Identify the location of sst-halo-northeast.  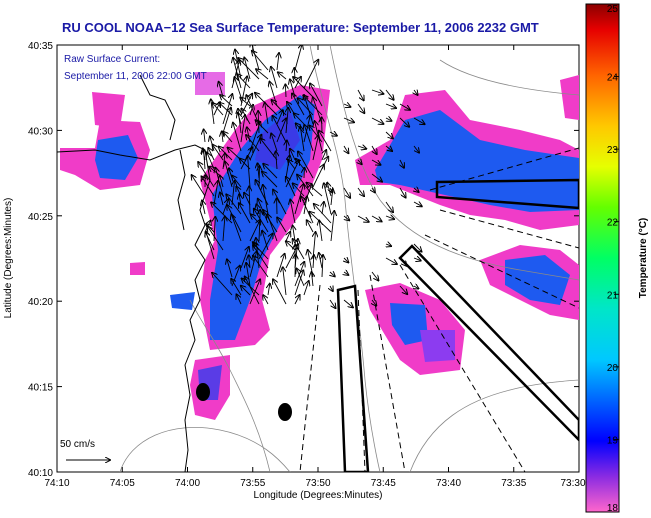
(569, 97).